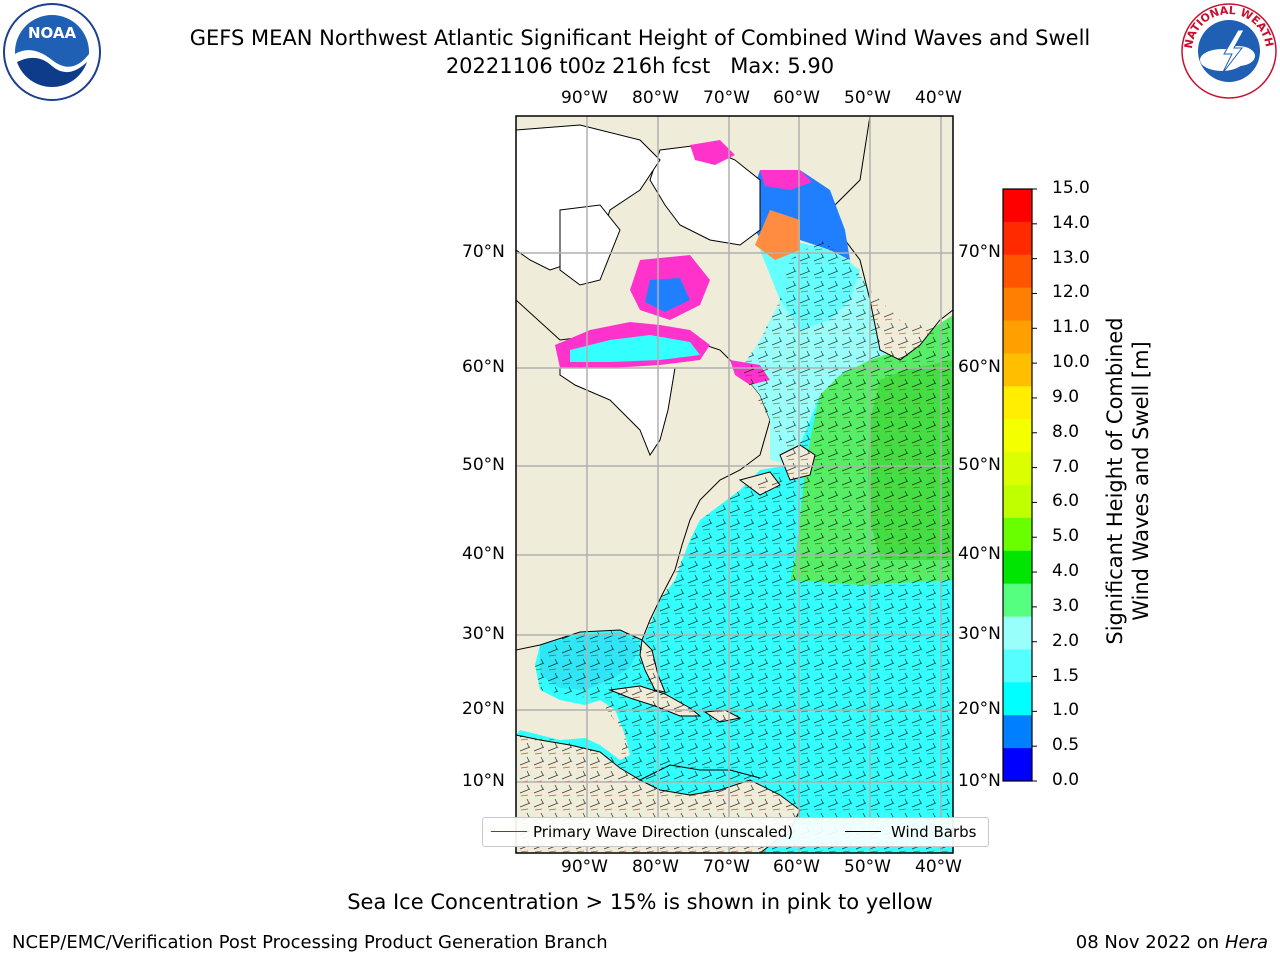 This screenshot has height=960, width=1280. I want to click on lat-tick-right: 40°N, so click(979, 554).